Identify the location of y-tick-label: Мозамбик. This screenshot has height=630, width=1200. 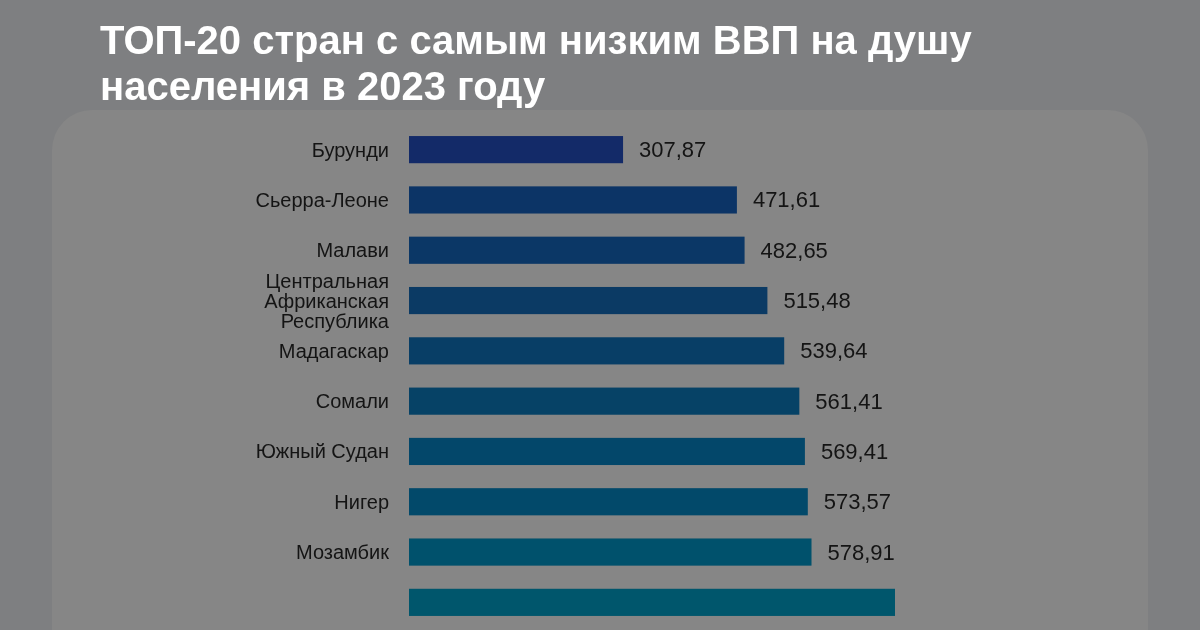
(343, 552).